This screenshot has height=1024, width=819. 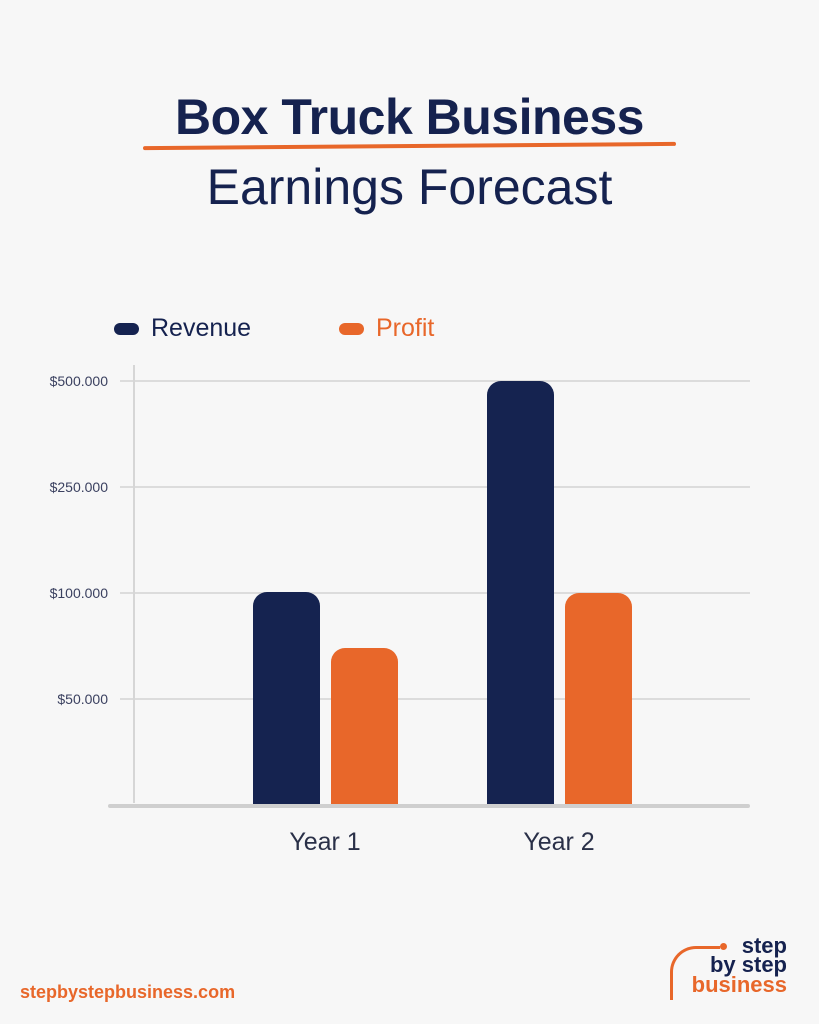 I want to click on x-axis-line, so click(x=429, y=806).